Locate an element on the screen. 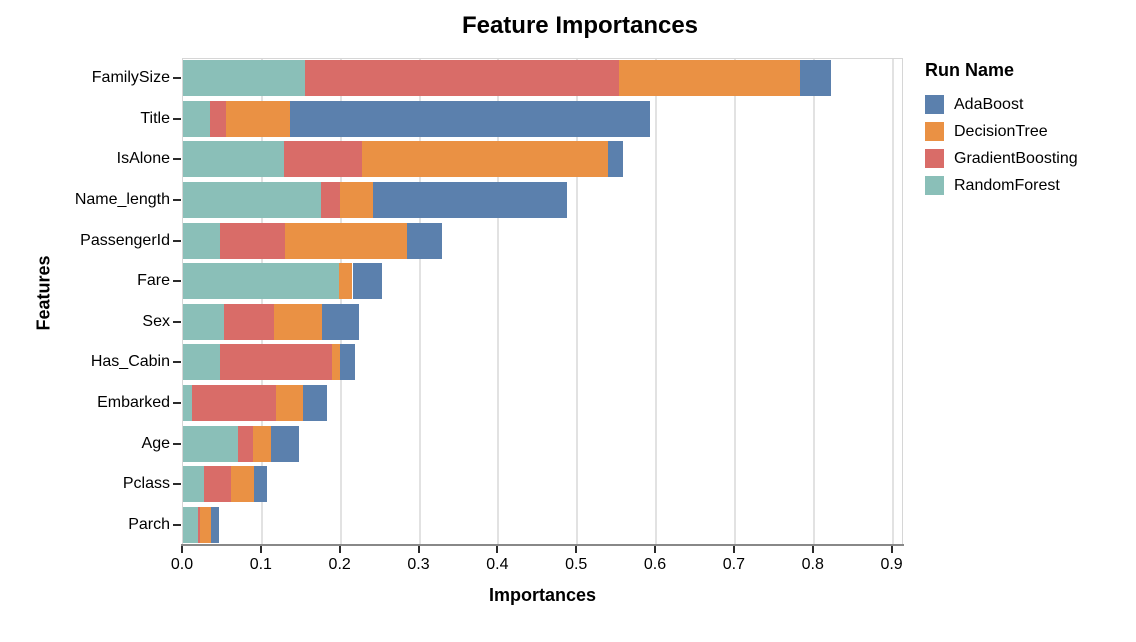 The width and height of the screenshot is (1136, 642). legend-label: RandomForest is located at coordinates (1007, 185).